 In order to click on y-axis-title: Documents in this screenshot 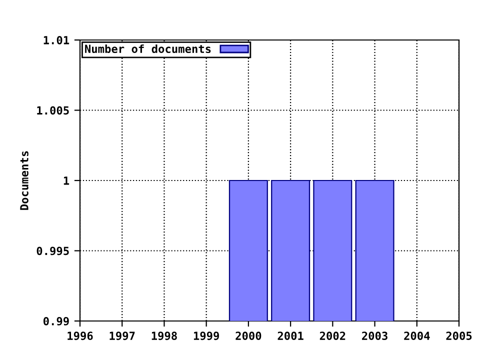, I will do `click(24, 180)`.